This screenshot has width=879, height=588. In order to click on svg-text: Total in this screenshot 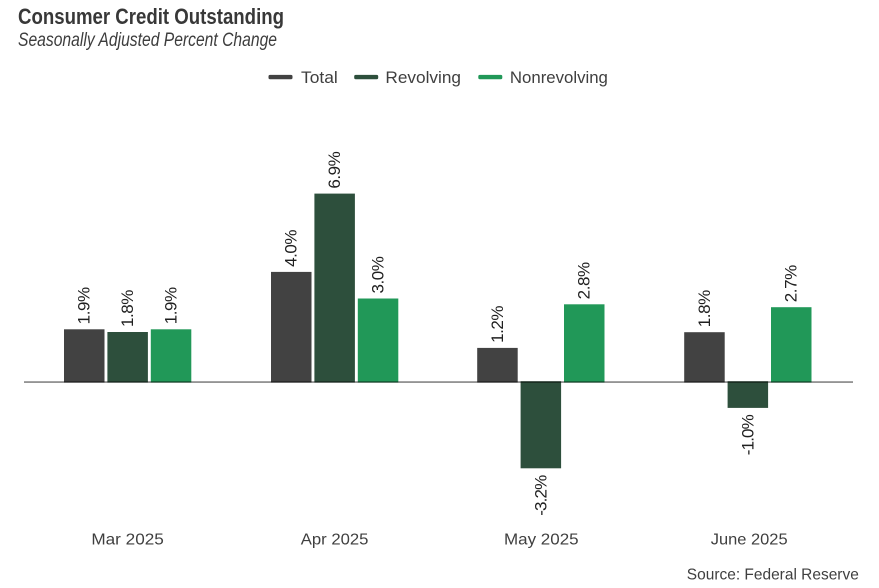, I will do `click(319, 77)`.